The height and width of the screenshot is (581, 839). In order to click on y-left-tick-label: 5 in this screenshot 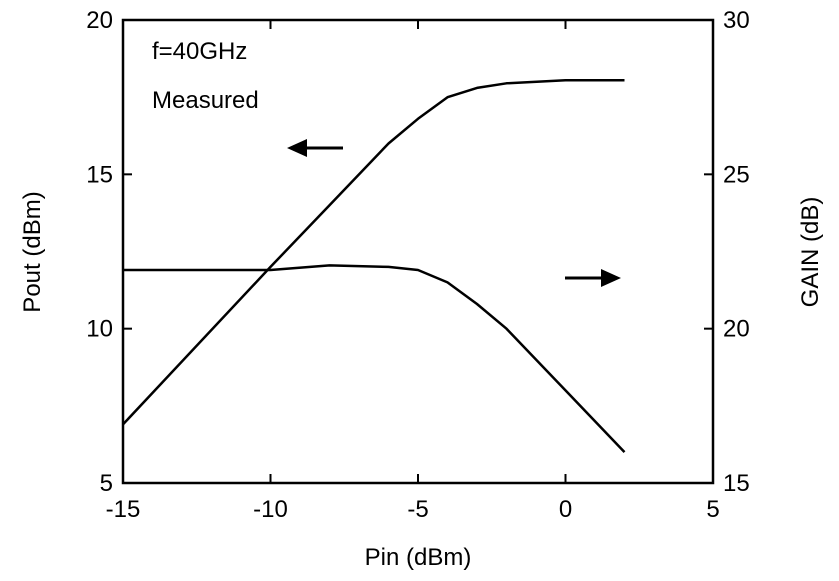, I will do `click(106, 483)`.